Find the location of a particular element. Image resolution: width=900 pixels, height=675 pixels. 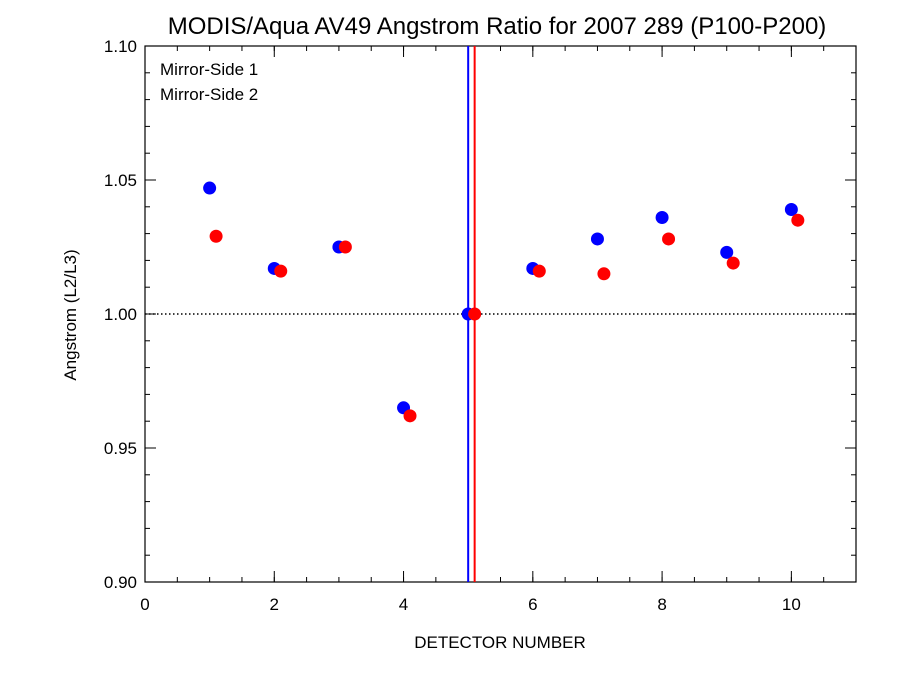

x-tick-label: 0 is located at coordinates (144, 604).